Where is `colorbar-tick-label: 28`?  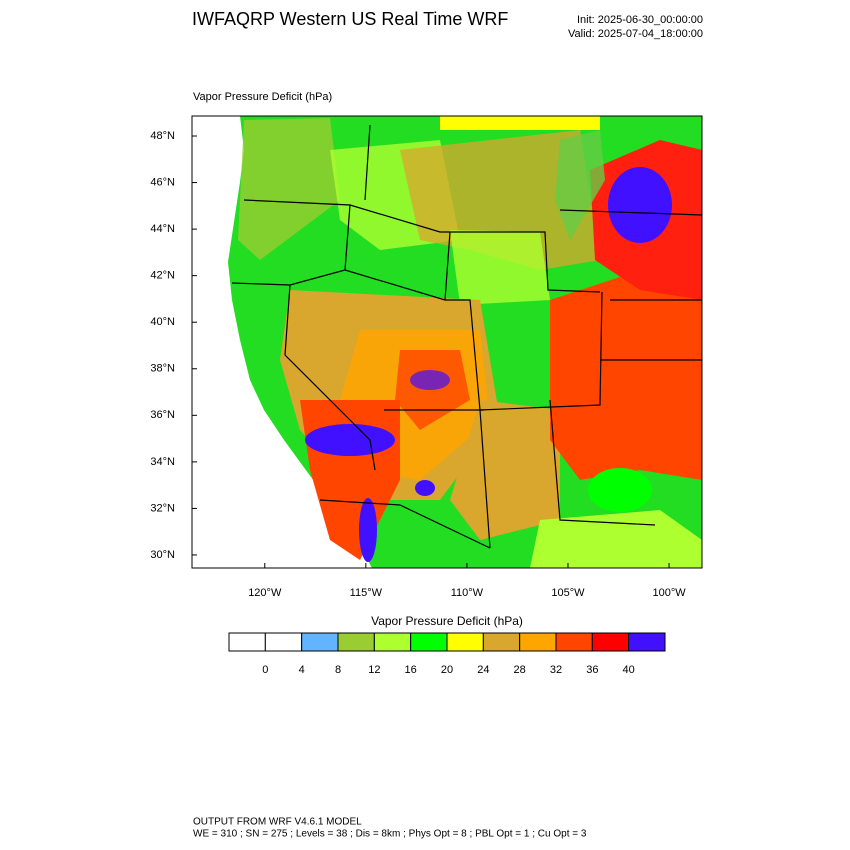
colorbar-tick-label: 28 is located at coordinates (520, 670).